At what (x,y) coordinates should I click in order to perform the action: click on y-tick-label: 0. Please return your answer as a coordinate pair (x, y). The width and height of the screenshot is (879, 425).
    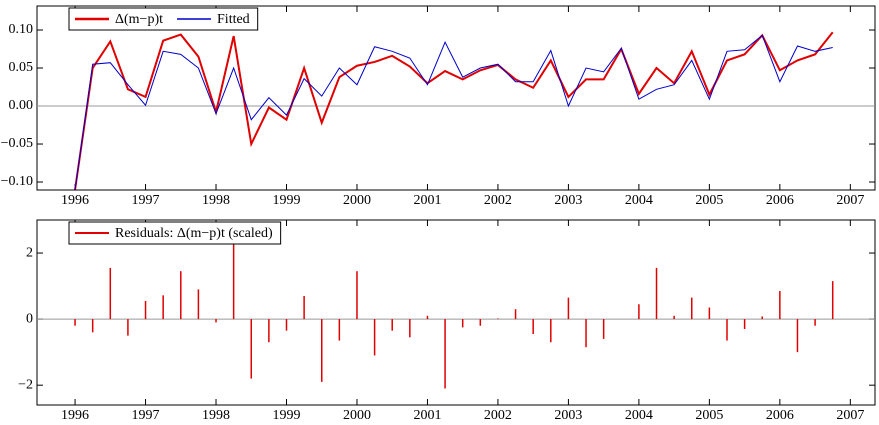
    Looking at the image, I should click on (29, 318).